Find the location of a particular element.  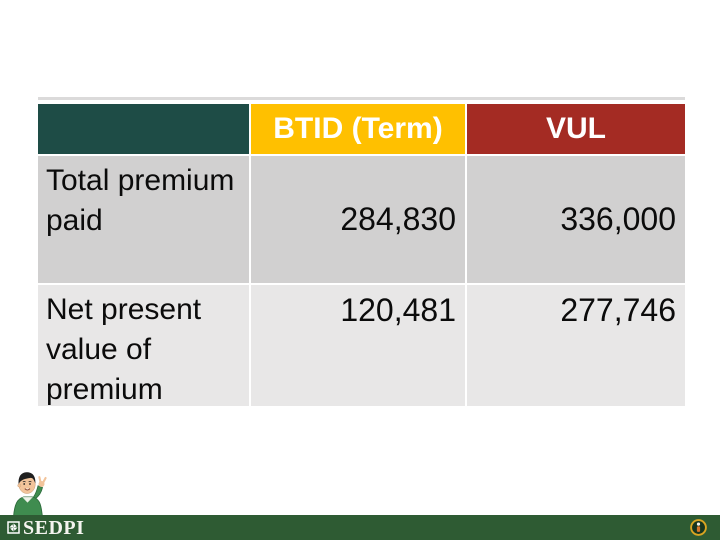

value-total-premium-vul: 336,000 is located at coordinates (576, 219).